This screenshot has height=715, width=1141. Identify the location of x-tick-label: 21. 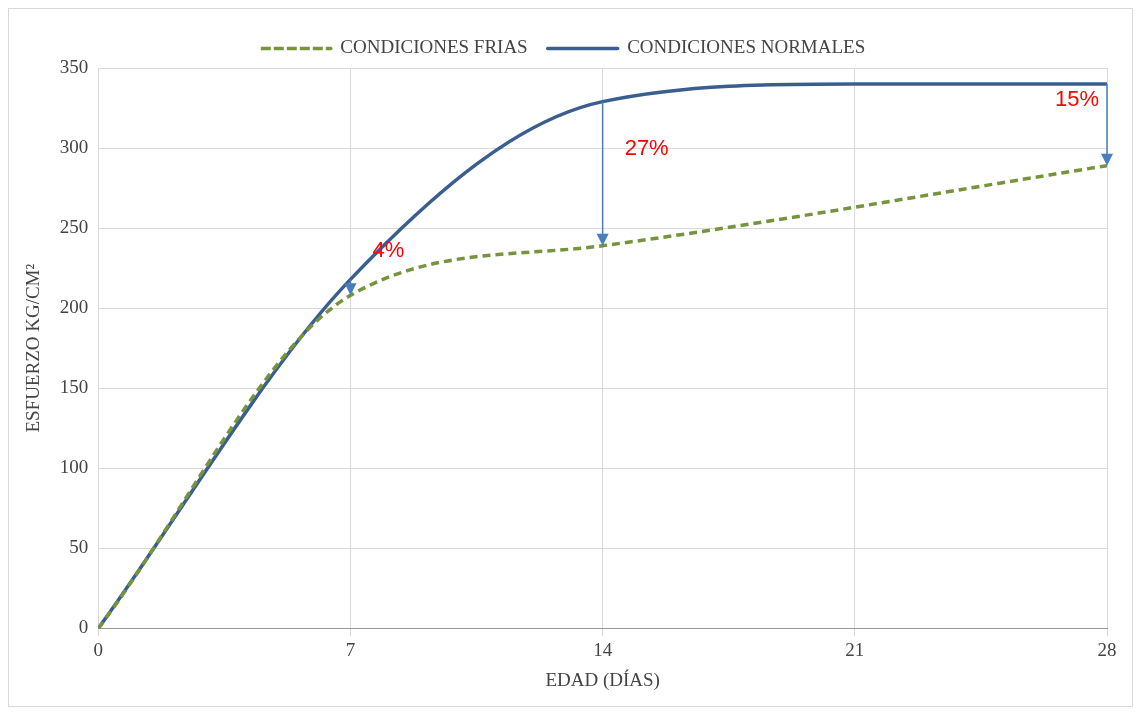
(855, 649).